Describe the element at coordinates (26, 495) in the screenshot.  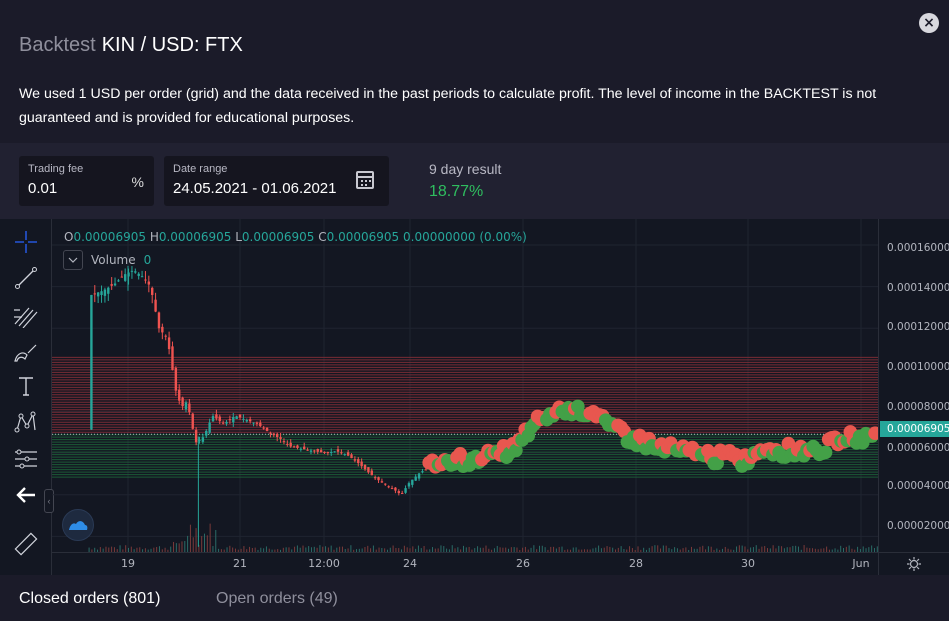
I see `back-arrow-icon` at that location.